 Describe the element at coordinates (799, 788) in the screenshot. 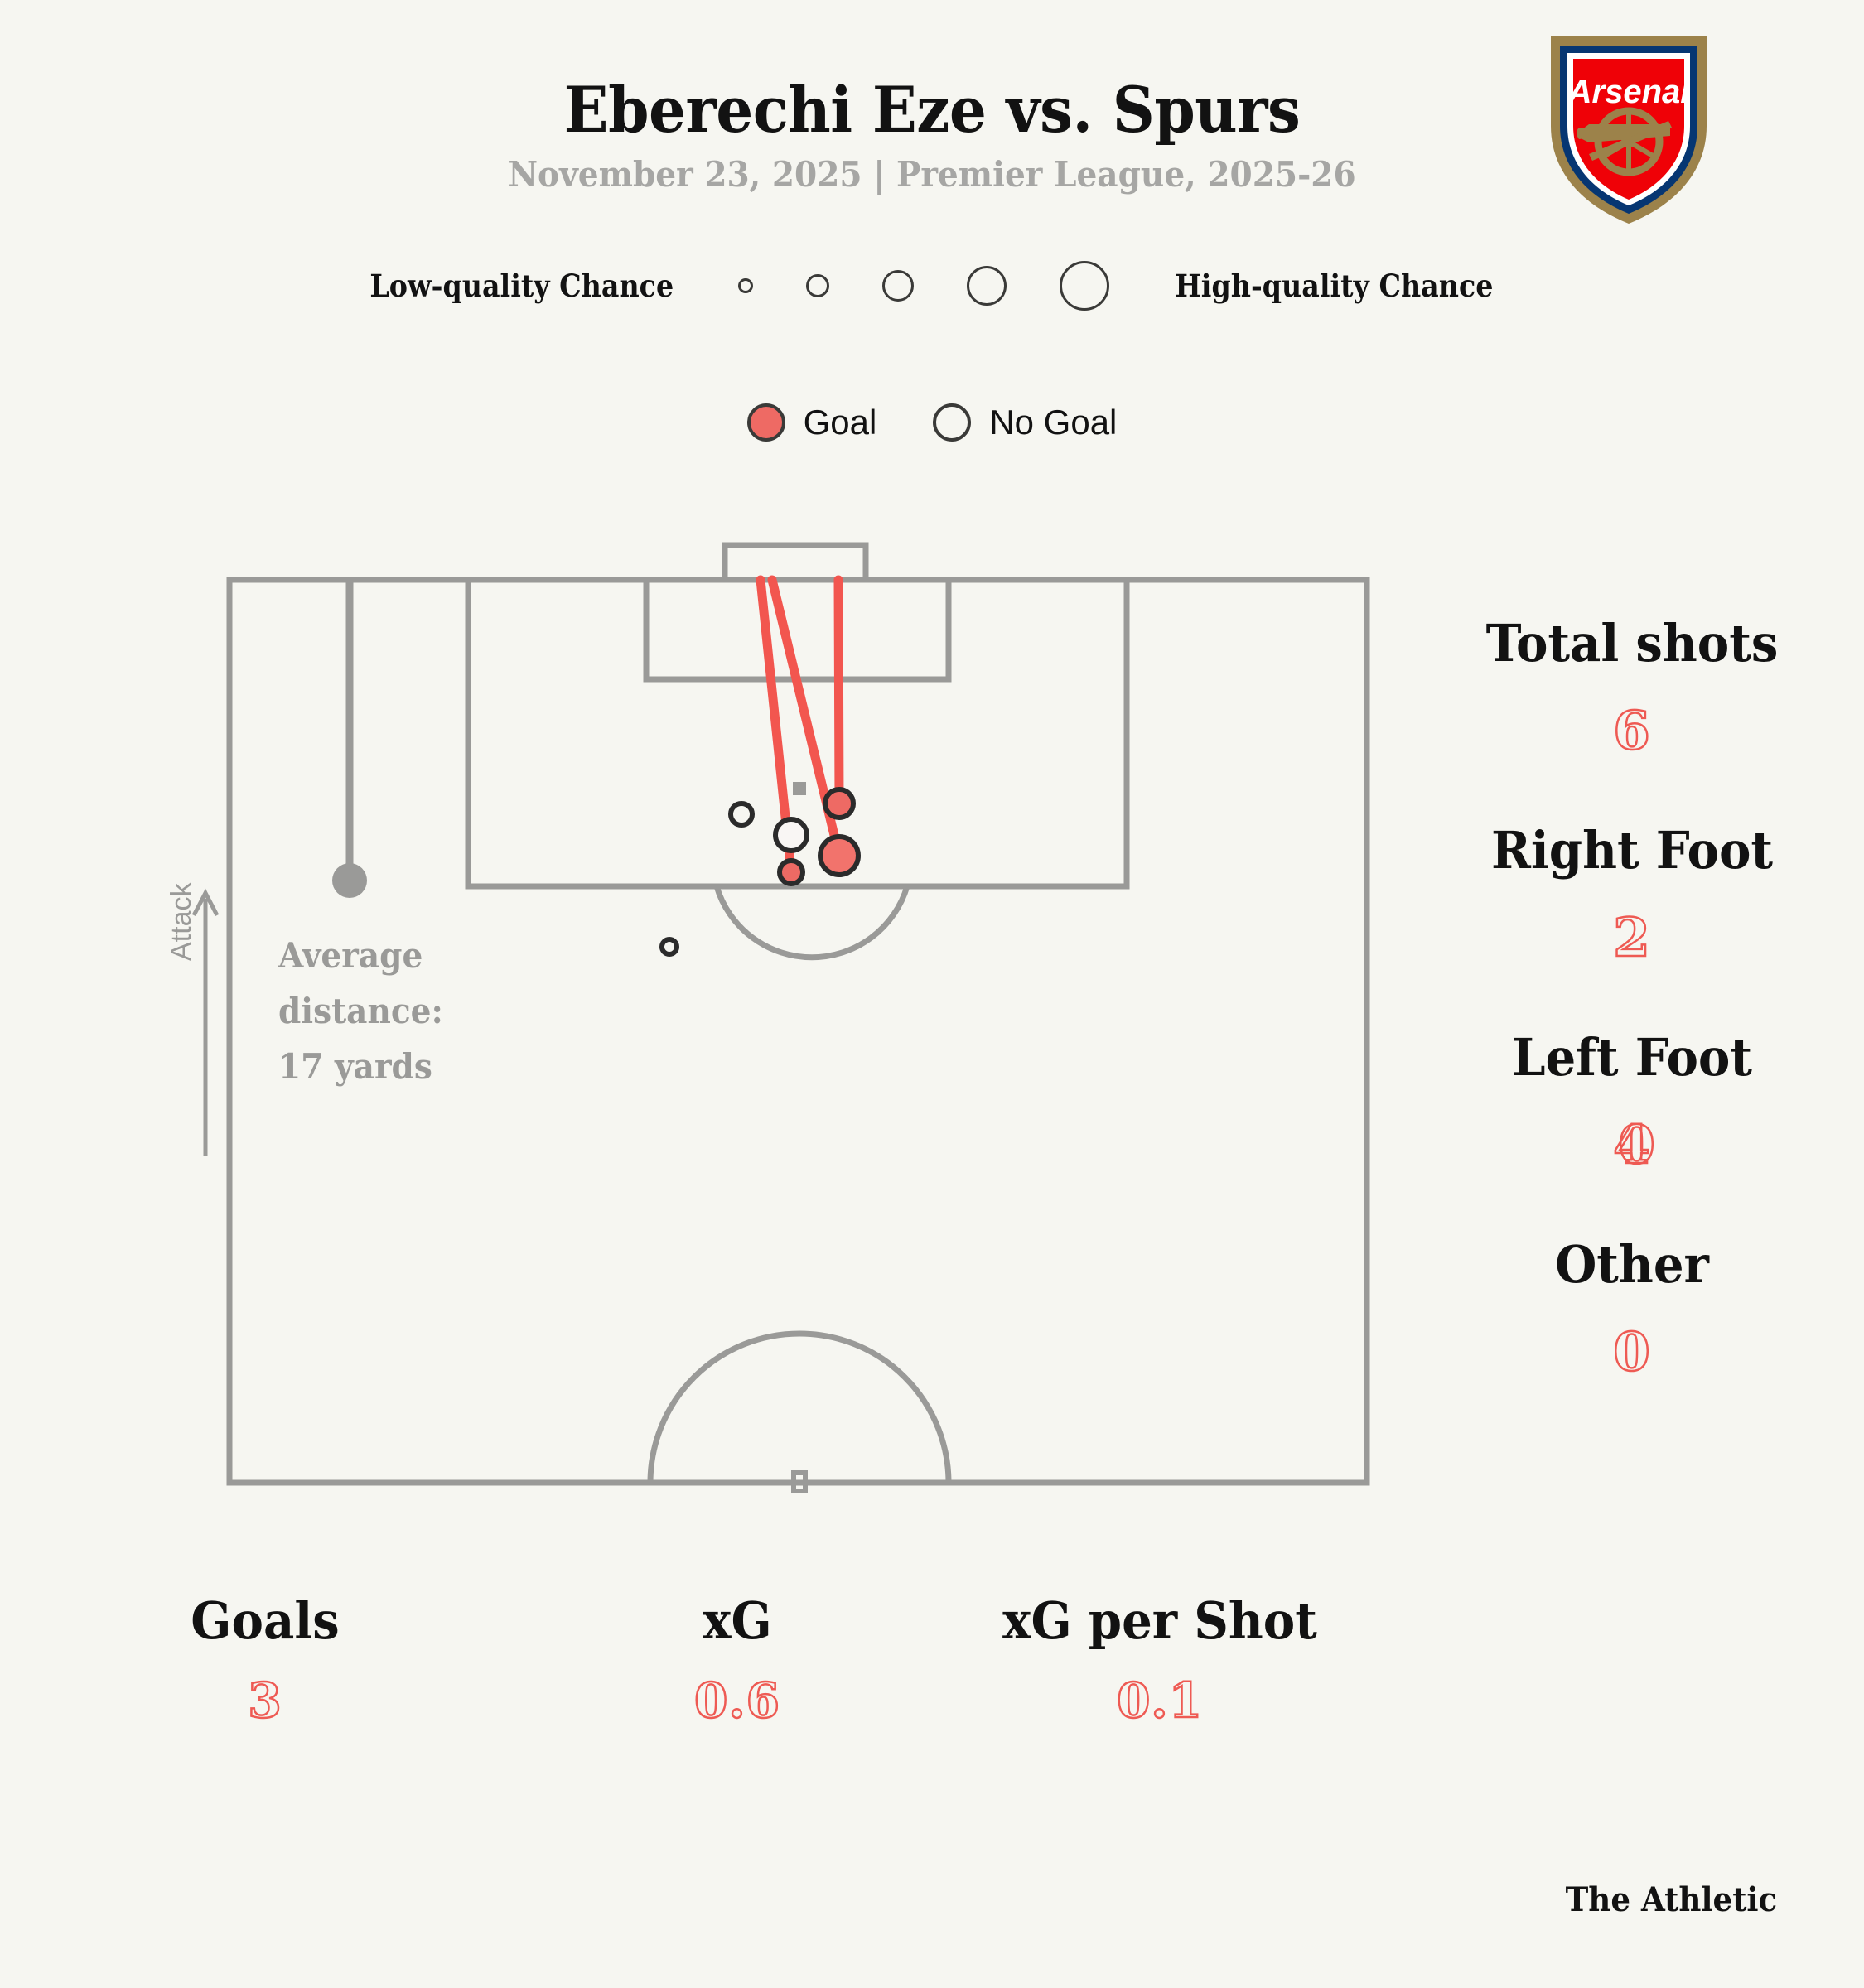

I see `penalty-spot` at that location.